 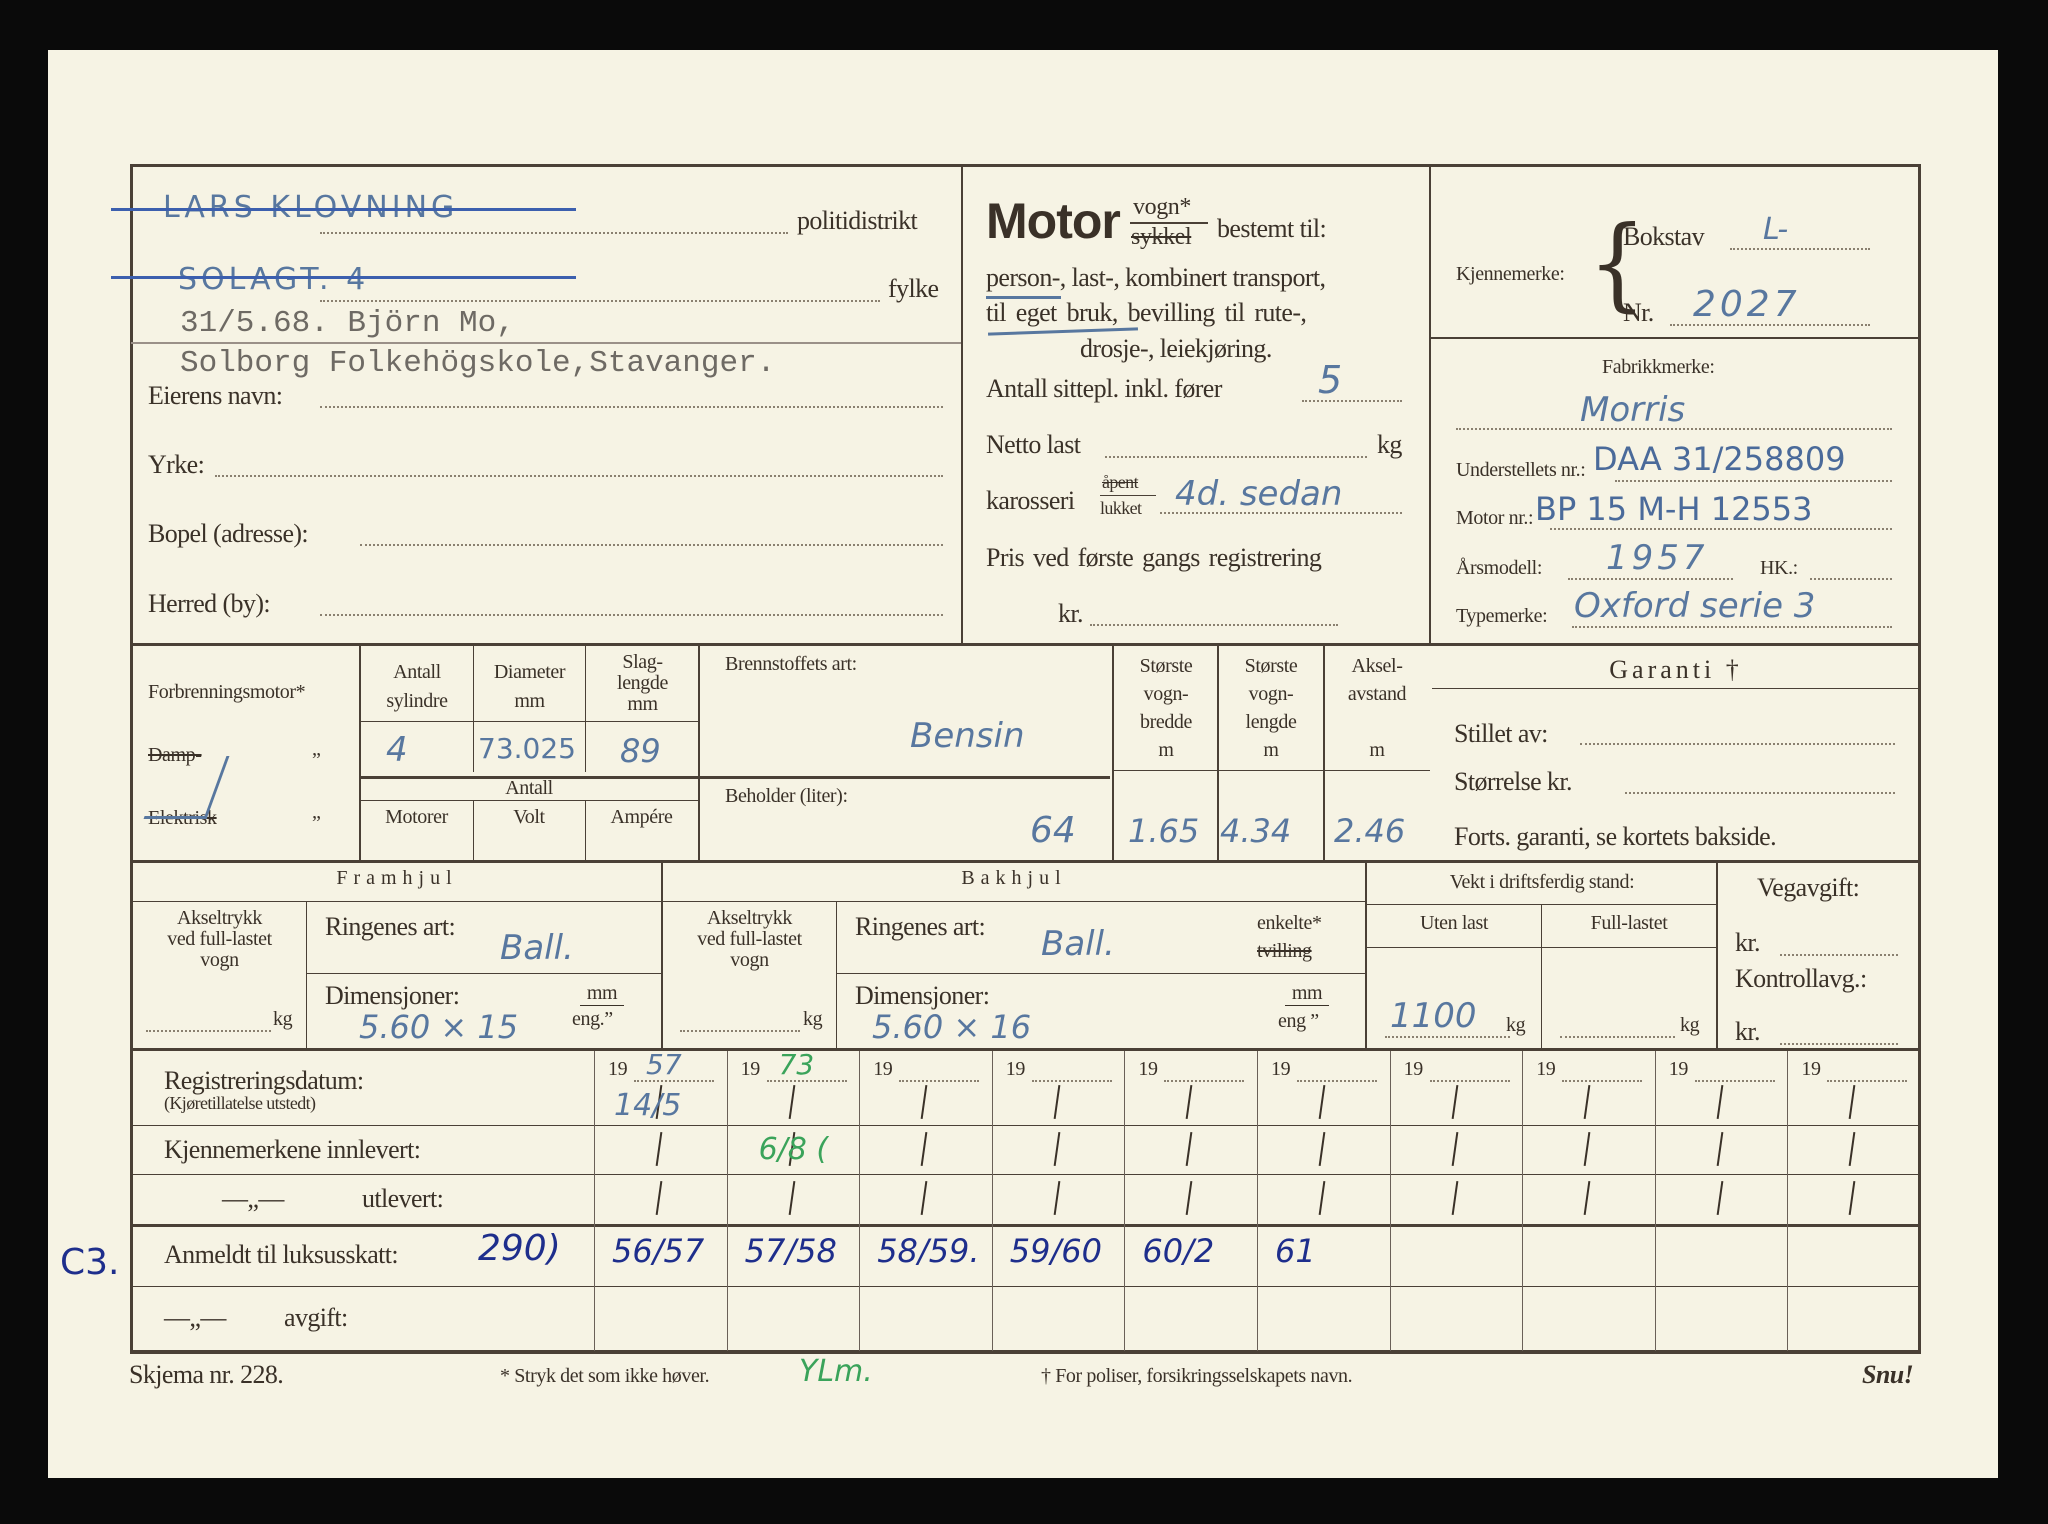 I want to click on model-year-field, so click(x=1650, y=579).